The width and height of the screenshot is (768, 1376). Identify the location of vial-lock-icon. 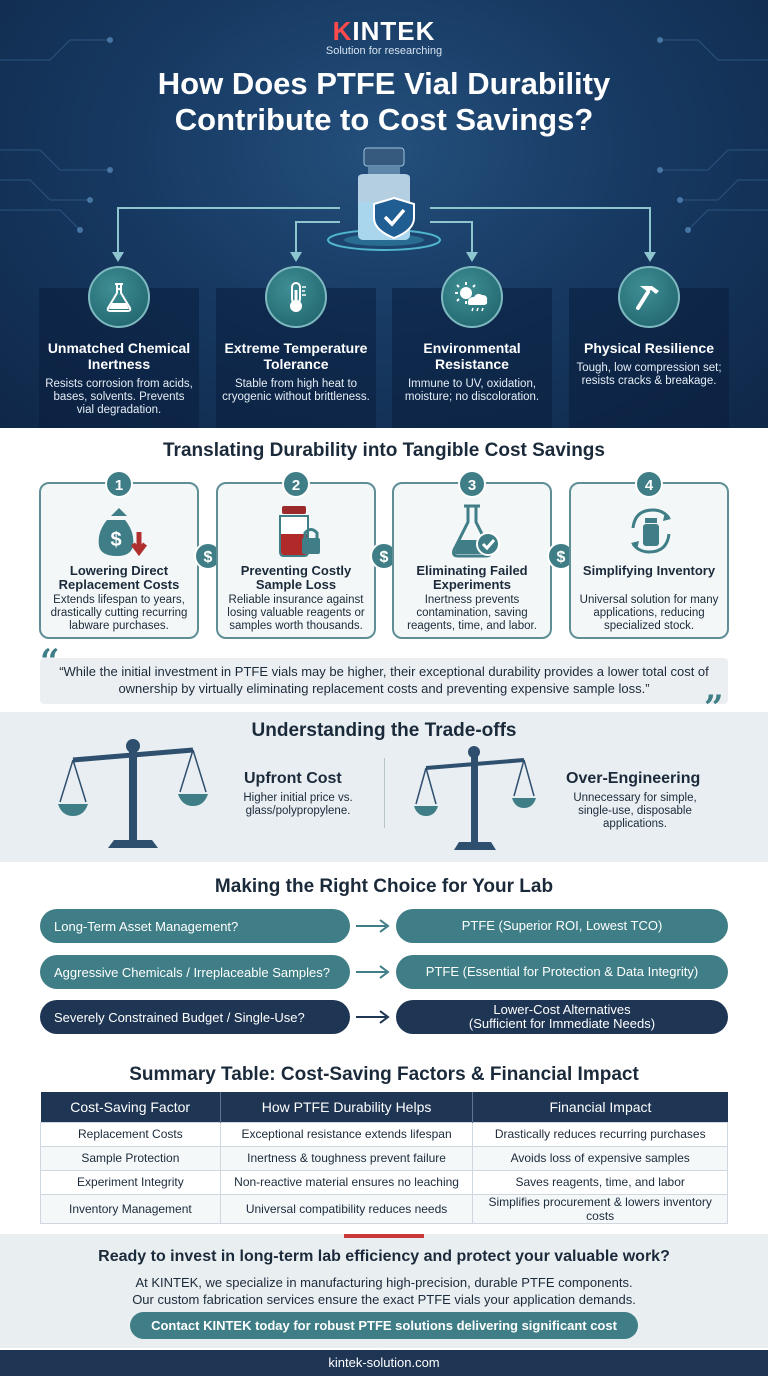
(299, 531).